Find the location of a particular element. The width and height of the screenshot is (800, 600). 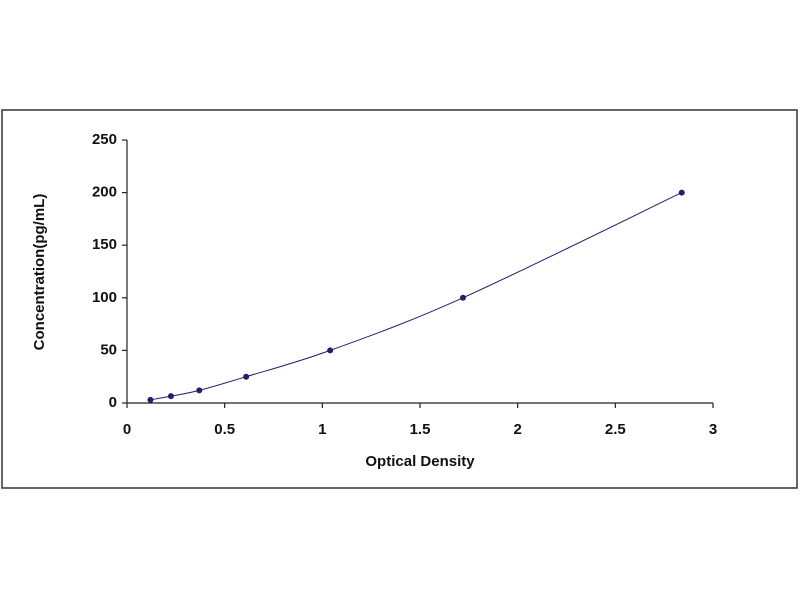

y-tick-label: 0 is located at coordinates (113, 402).